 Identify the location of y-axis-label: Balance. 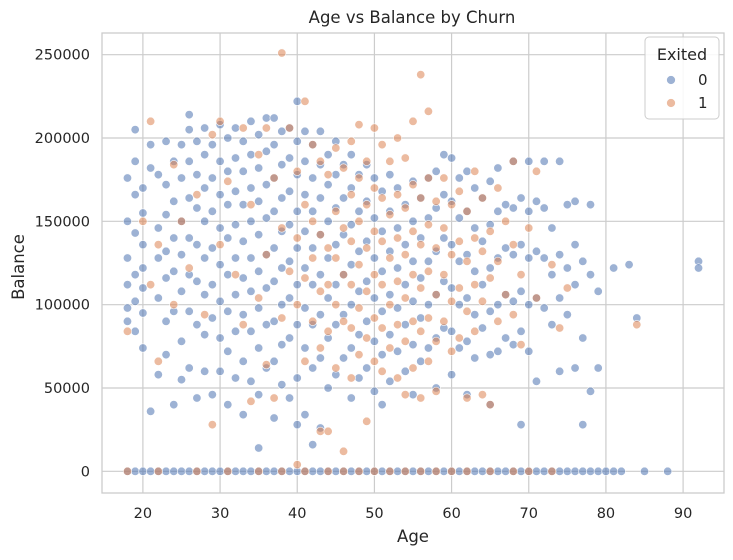
(18, 267).